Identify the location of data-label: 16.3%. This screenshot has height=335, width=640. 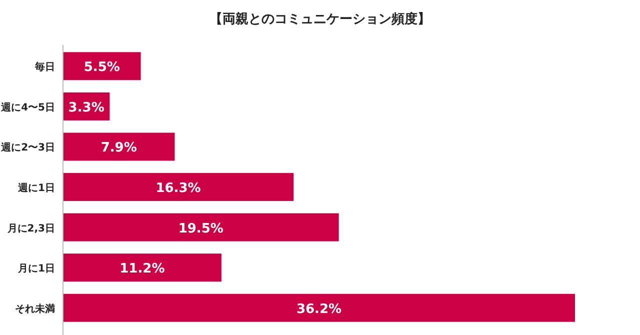
(178, 188).